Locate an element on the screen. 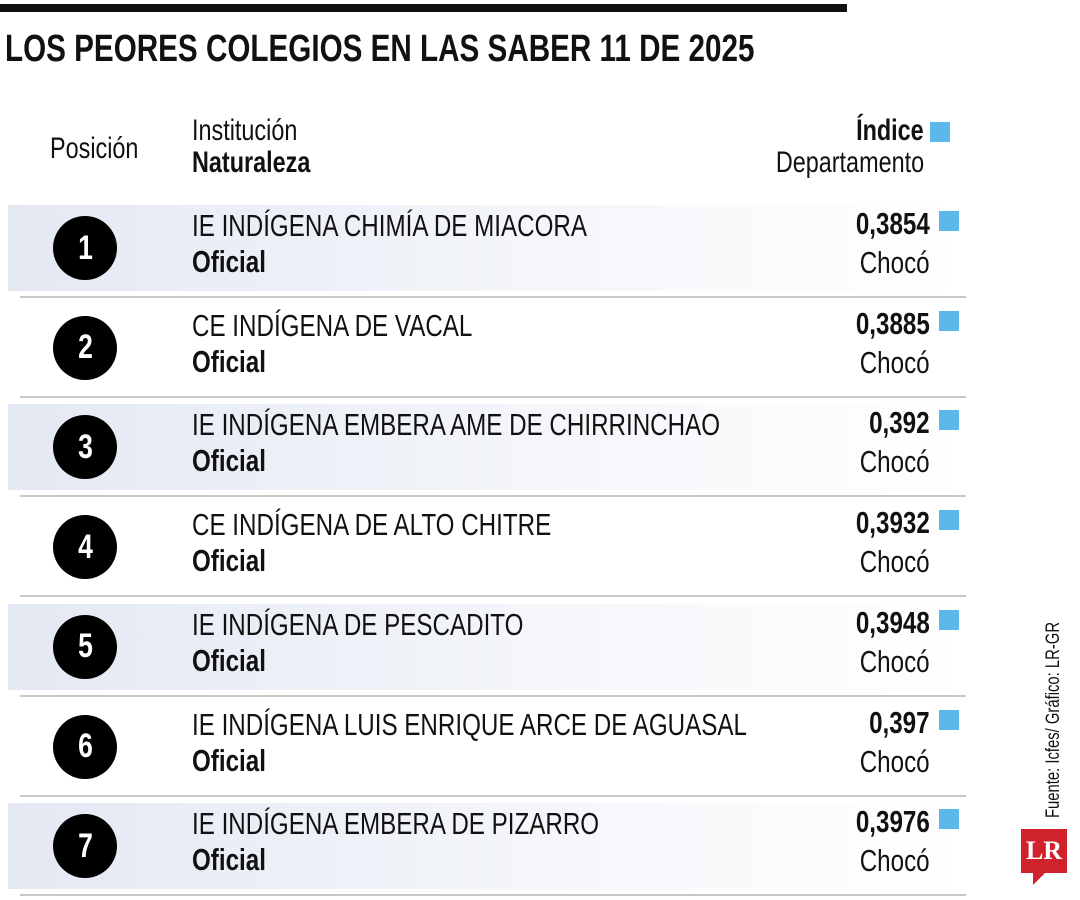  header-nature: Naturaleza is located at coordinates (268, 163).